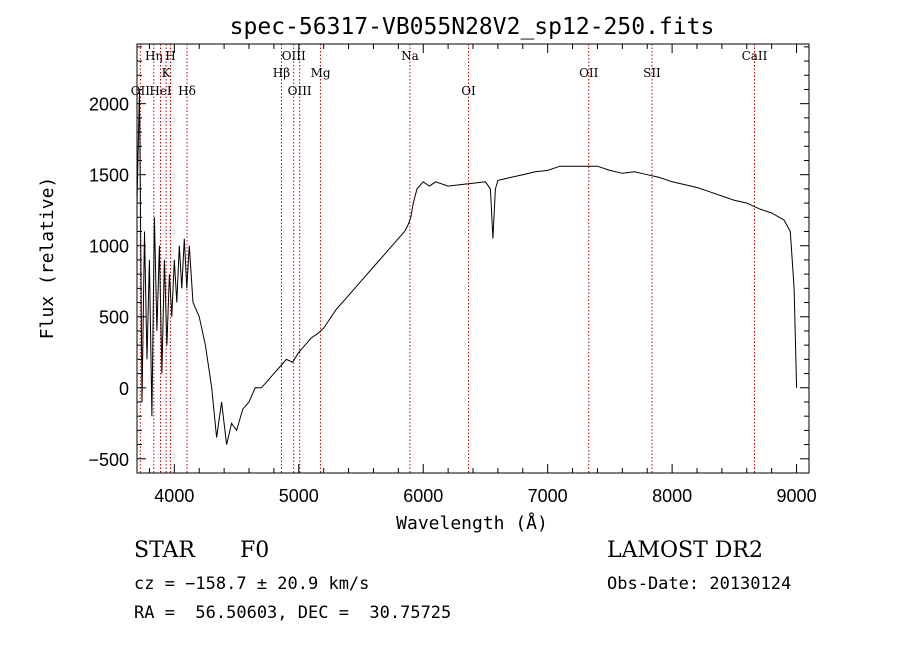 The image size is (900, 649). Describe the element at coordinates (255, 550) in the screenshot. I see `subclass-label: F0` at that location.